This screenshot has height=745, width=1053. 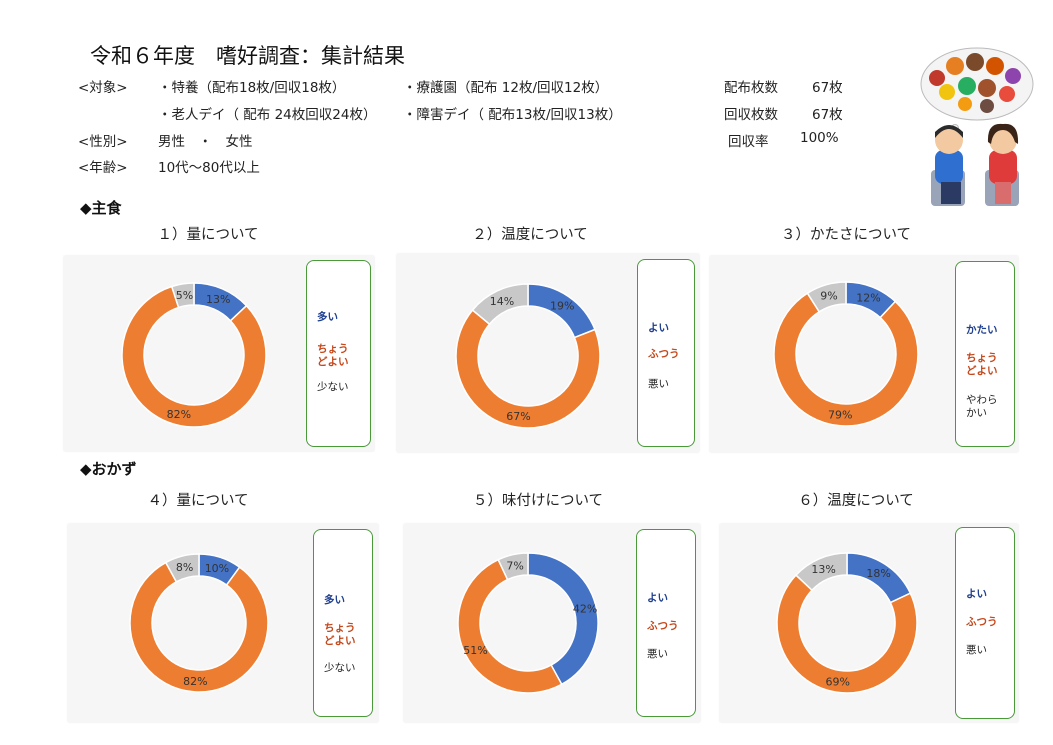 I want to click on data-label-3-3: 9%, so click(x=828, y=295).